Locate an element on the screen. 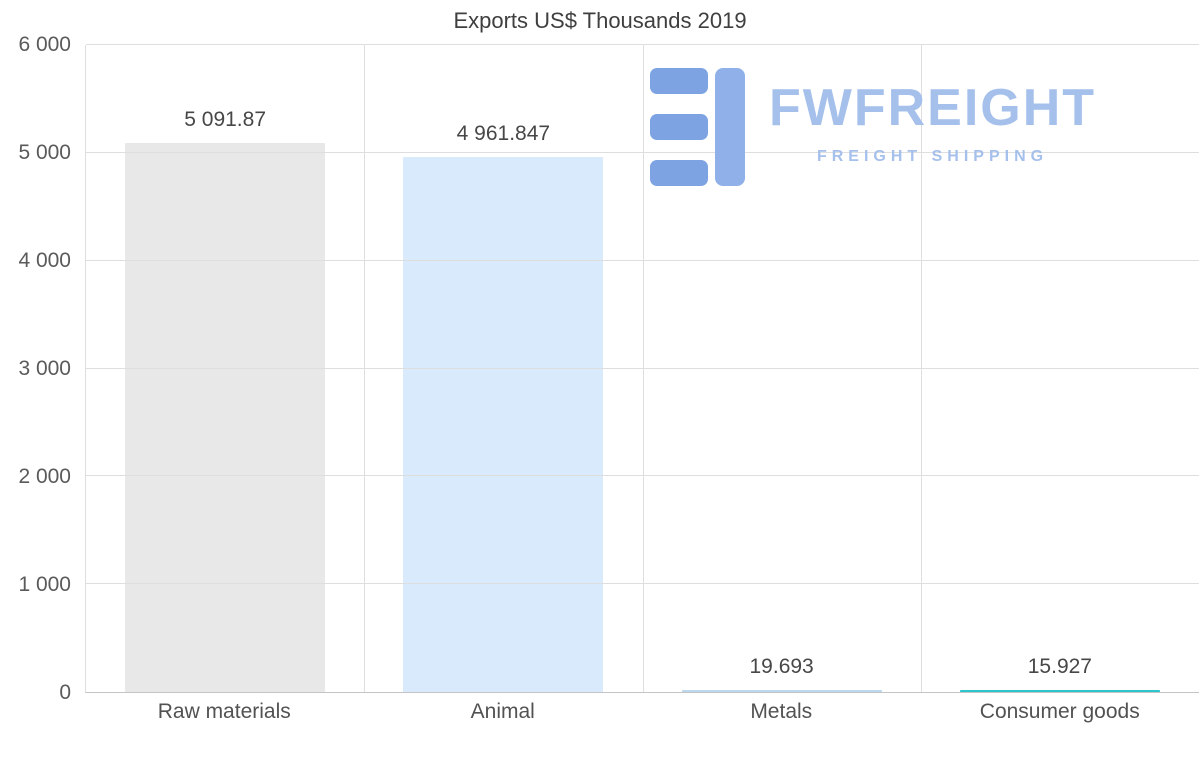  value-label: 15.927 is located at coordinates (1059, 666).